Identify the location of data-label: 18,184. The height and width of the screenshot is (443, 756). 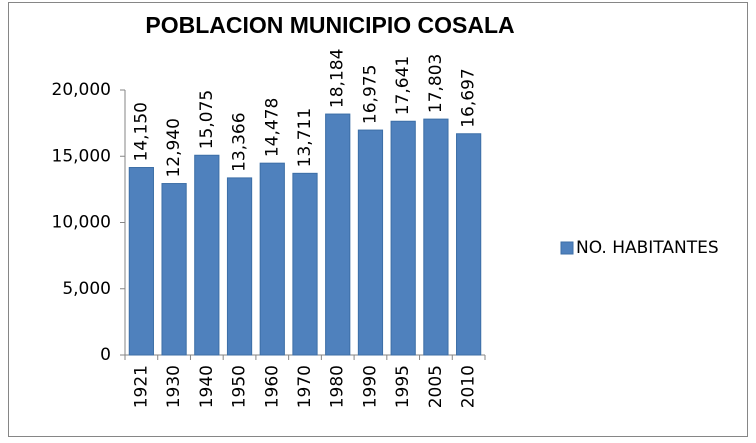
(338, 78).